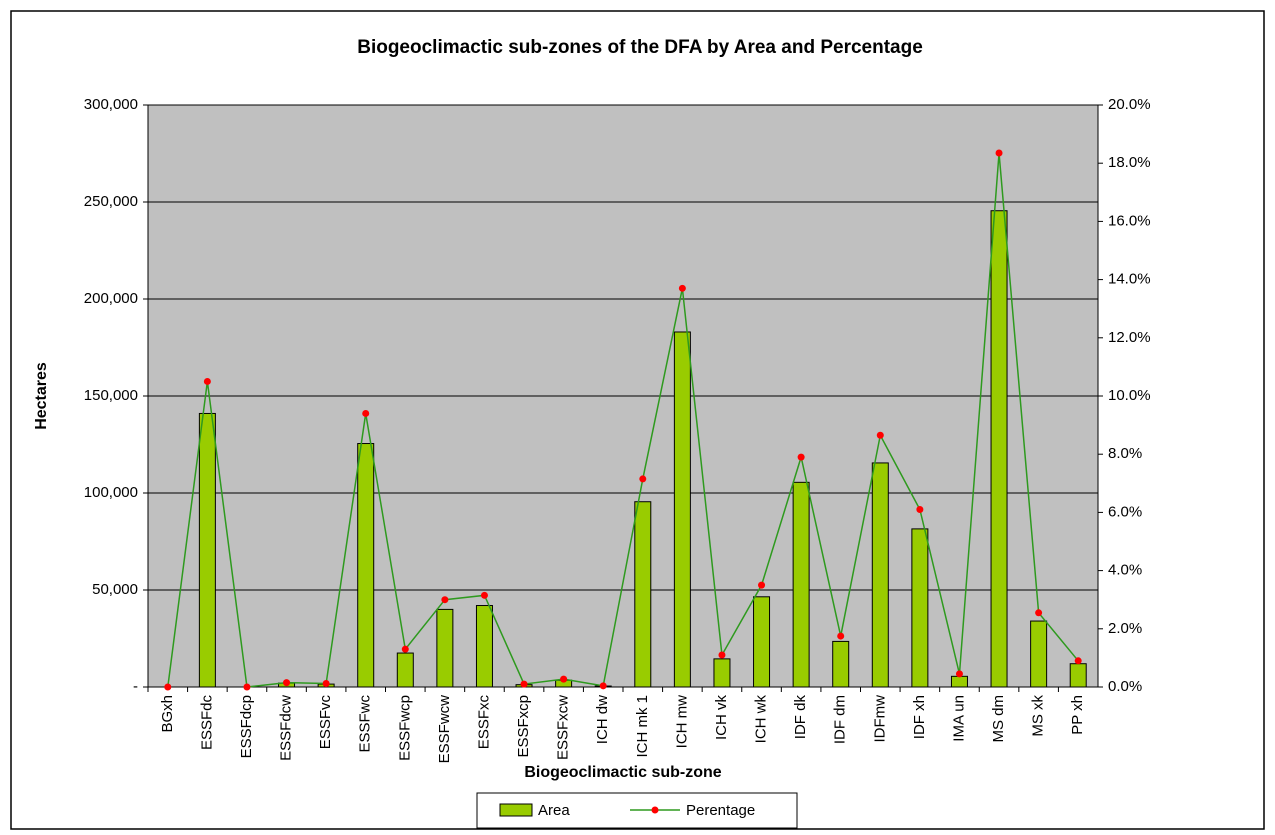  What do you see at coordinates (325, 722) in the screenshot?
I see `x-tick-label: ESSFvc` at bounding box center [325, 722].